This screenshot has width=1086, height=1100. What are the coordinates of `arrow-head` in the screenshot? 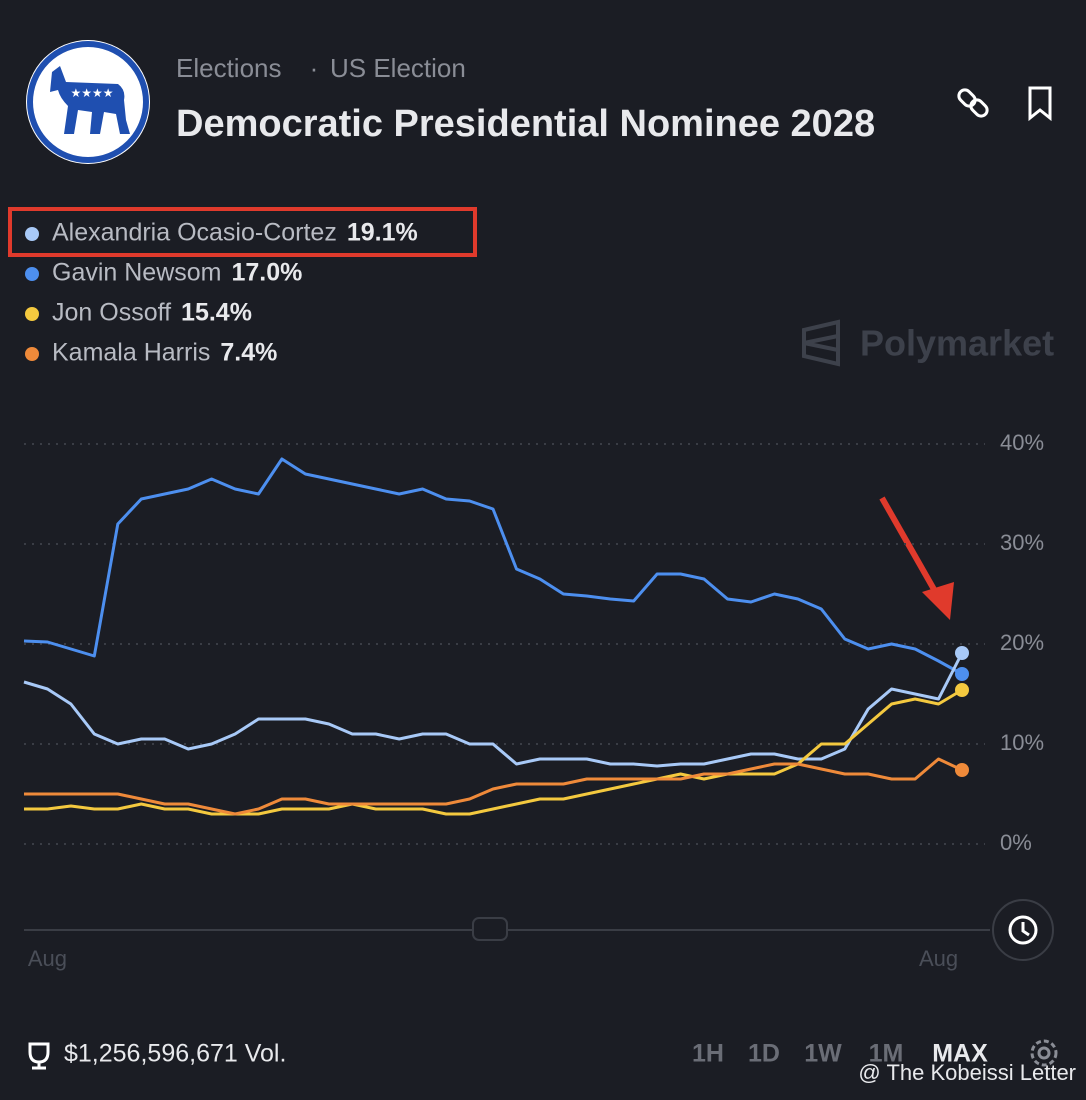 It's located at (938, 601).